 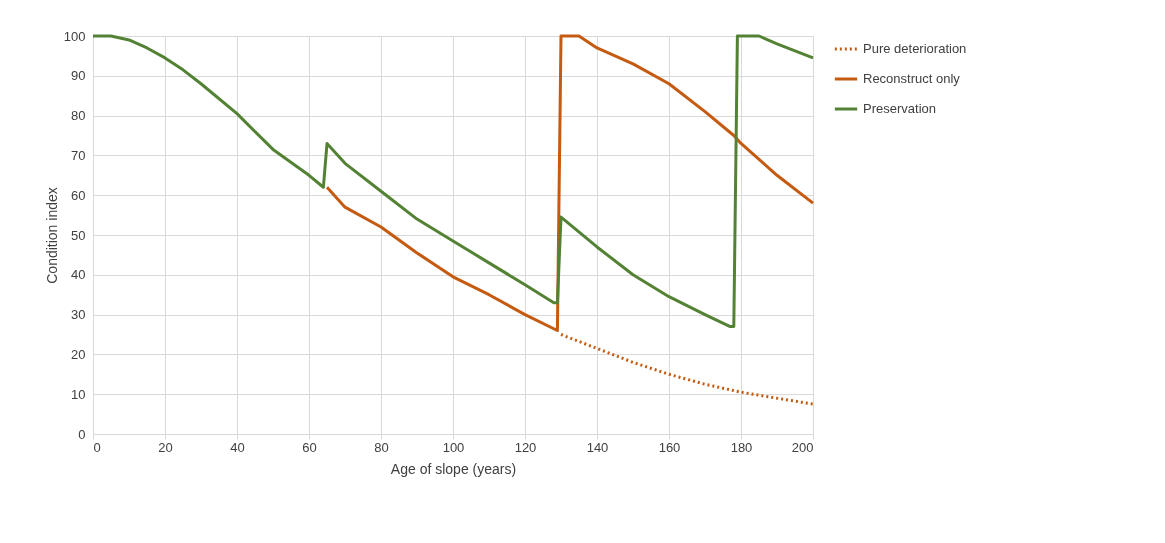 What do you see at coordinates (78, 195) in the screenshot?
I see `y-tick-label: 60` at bounding box center [78, 195].